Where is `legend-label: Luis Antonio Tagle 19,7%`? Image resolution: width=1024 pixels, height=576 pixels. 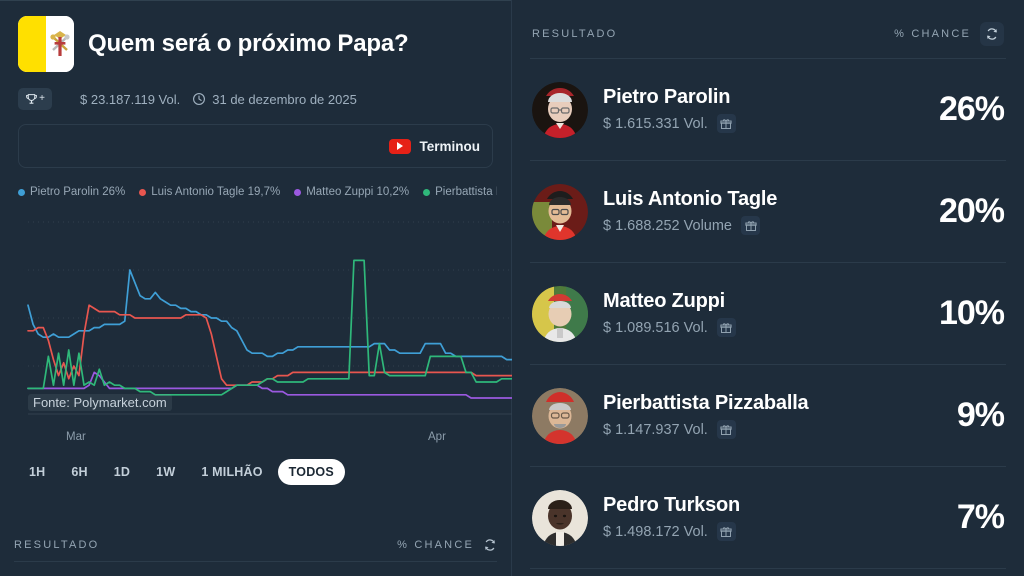 legend-label: Luis Antonio Tagle 19,7% is located at coordinates (216, 192).